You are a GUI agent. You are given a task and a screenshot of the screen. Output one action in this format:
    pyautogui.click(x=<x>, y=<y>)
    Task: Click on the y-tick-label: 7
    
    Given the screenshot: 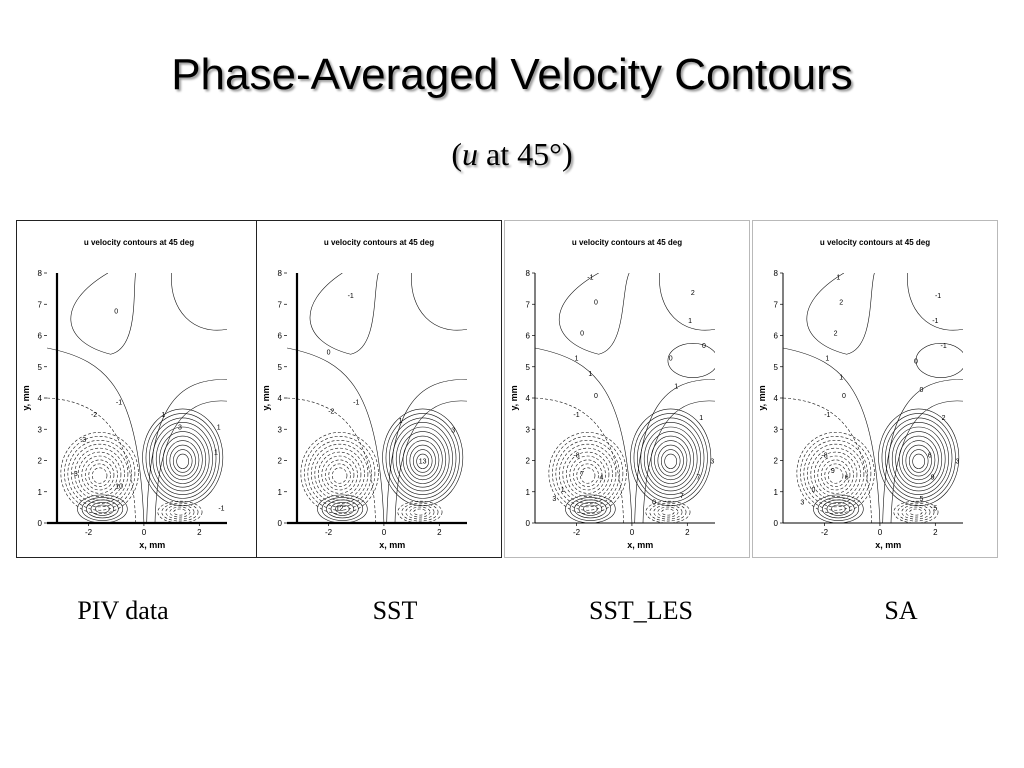 What is the action you would take?
    pyautogui.click(x=280, y=304)
    